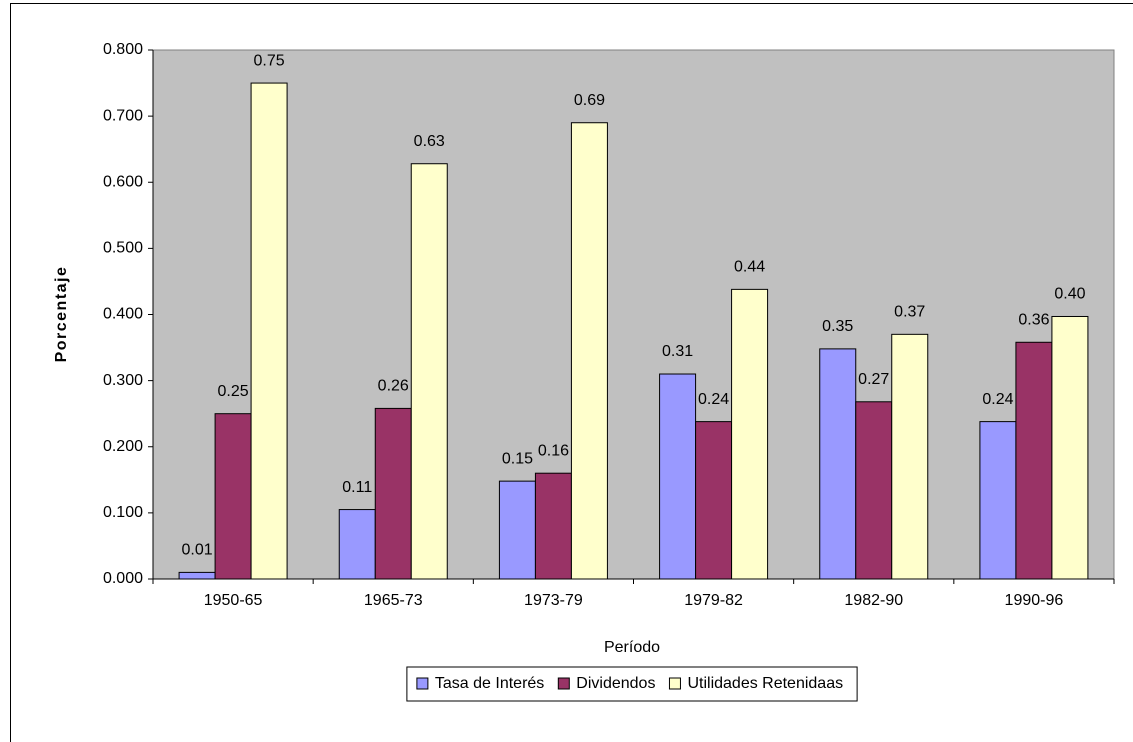 The width and height of the screenshot is (1133, 742). Describe the element at coordinates (553, 600) in the screenshot. I see `x-tick-label: 1973-79` at that location.